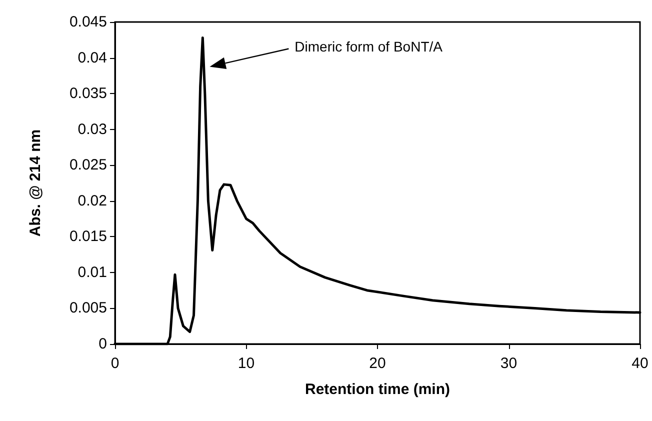 The image size is (652, 421). I want to click on x-axis-title: Retention time (min), so click(377, 389).